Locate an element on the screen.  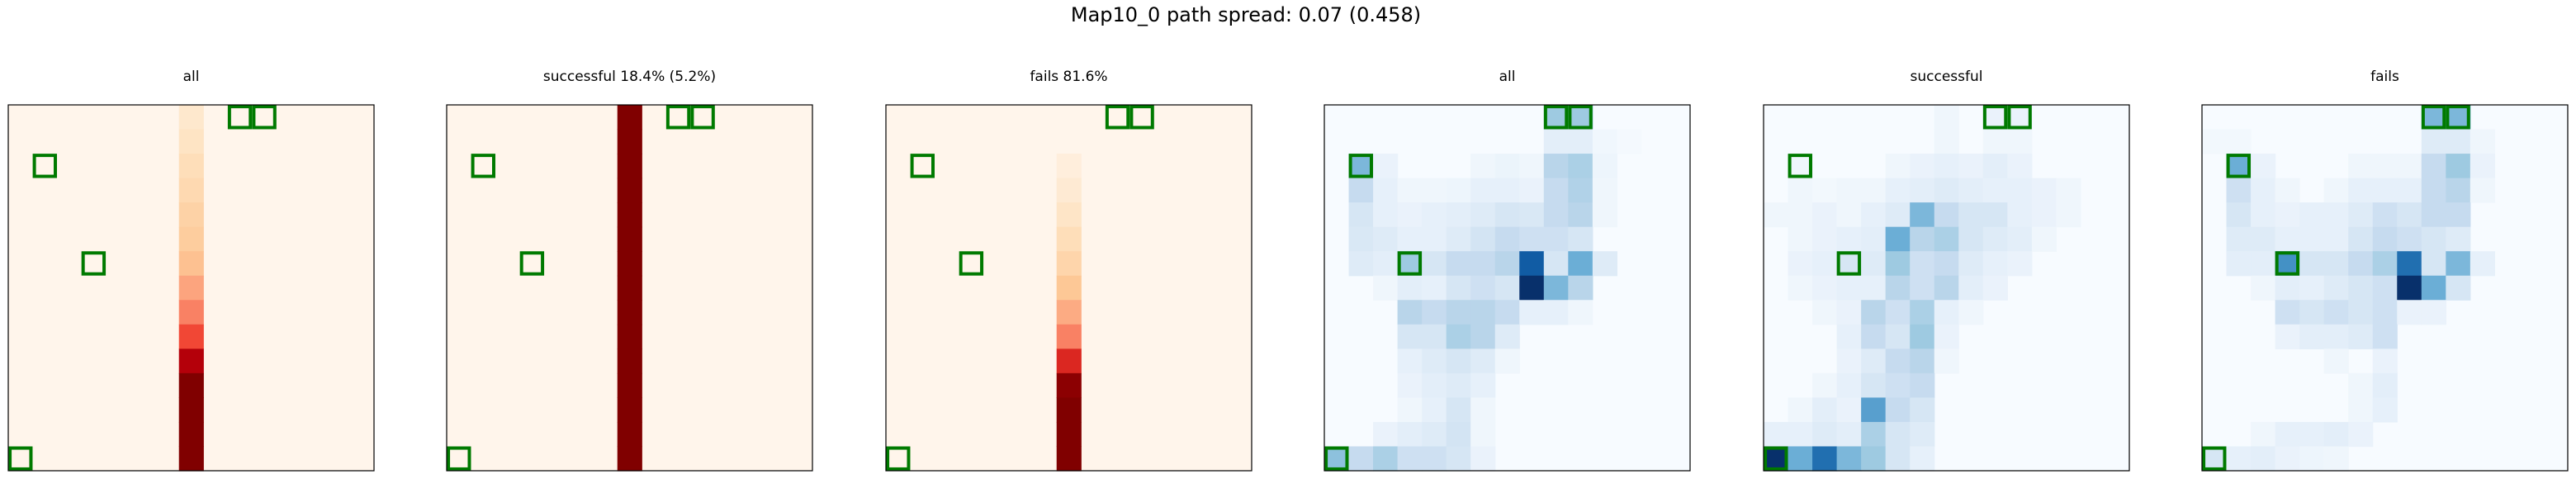
heatmap-panel: fails 81.6% is located at coordinates (1068, 270).